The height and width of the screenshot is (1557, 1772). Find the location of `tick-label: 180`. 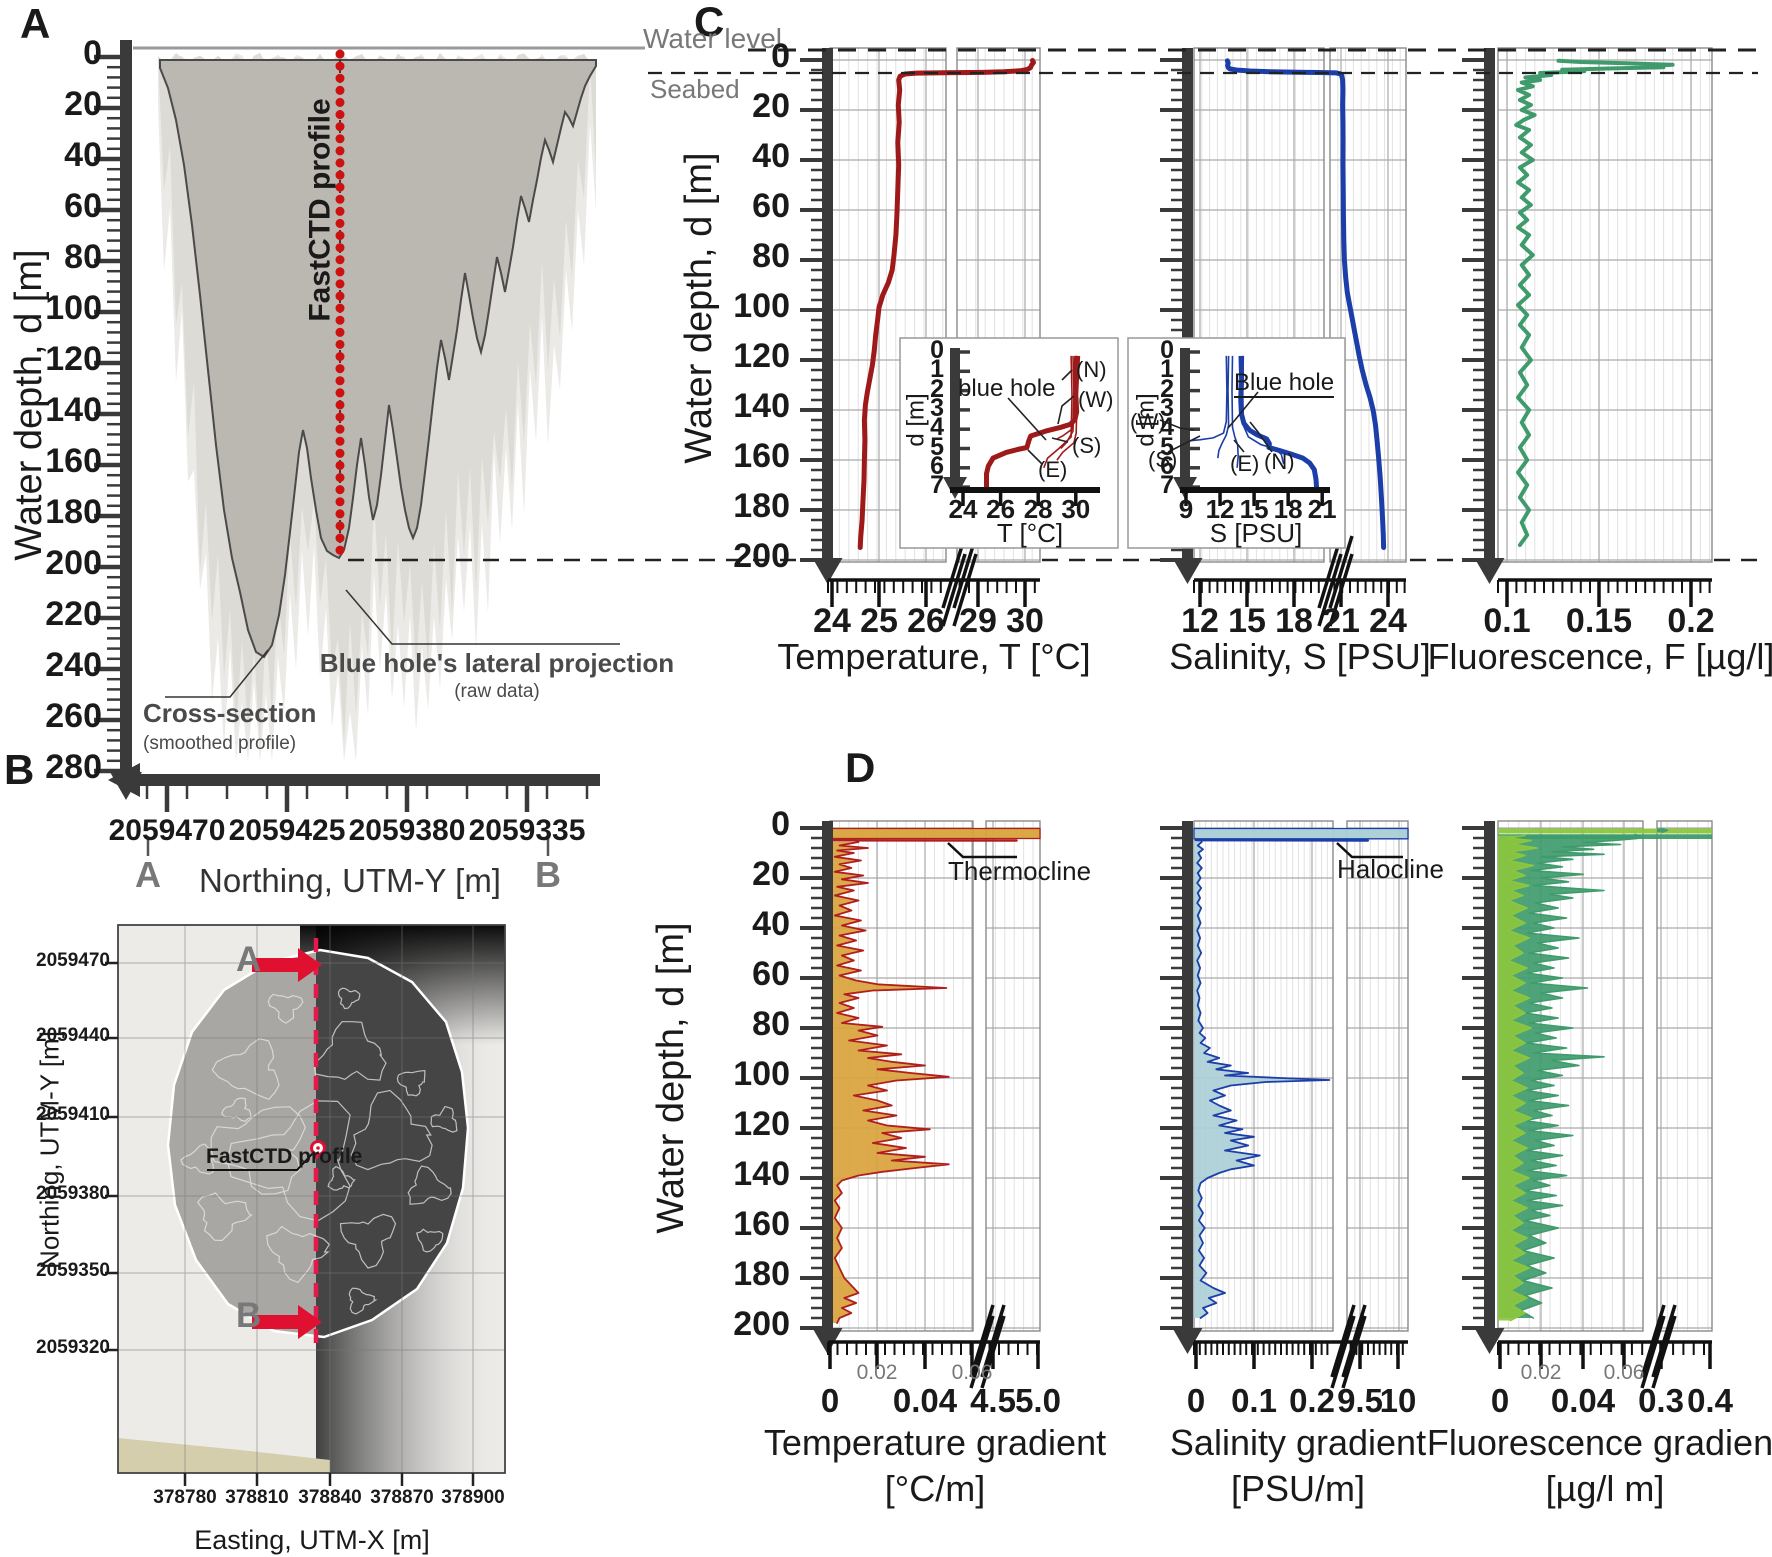

tick-label: 180 is located at coordinates (761, 1274).